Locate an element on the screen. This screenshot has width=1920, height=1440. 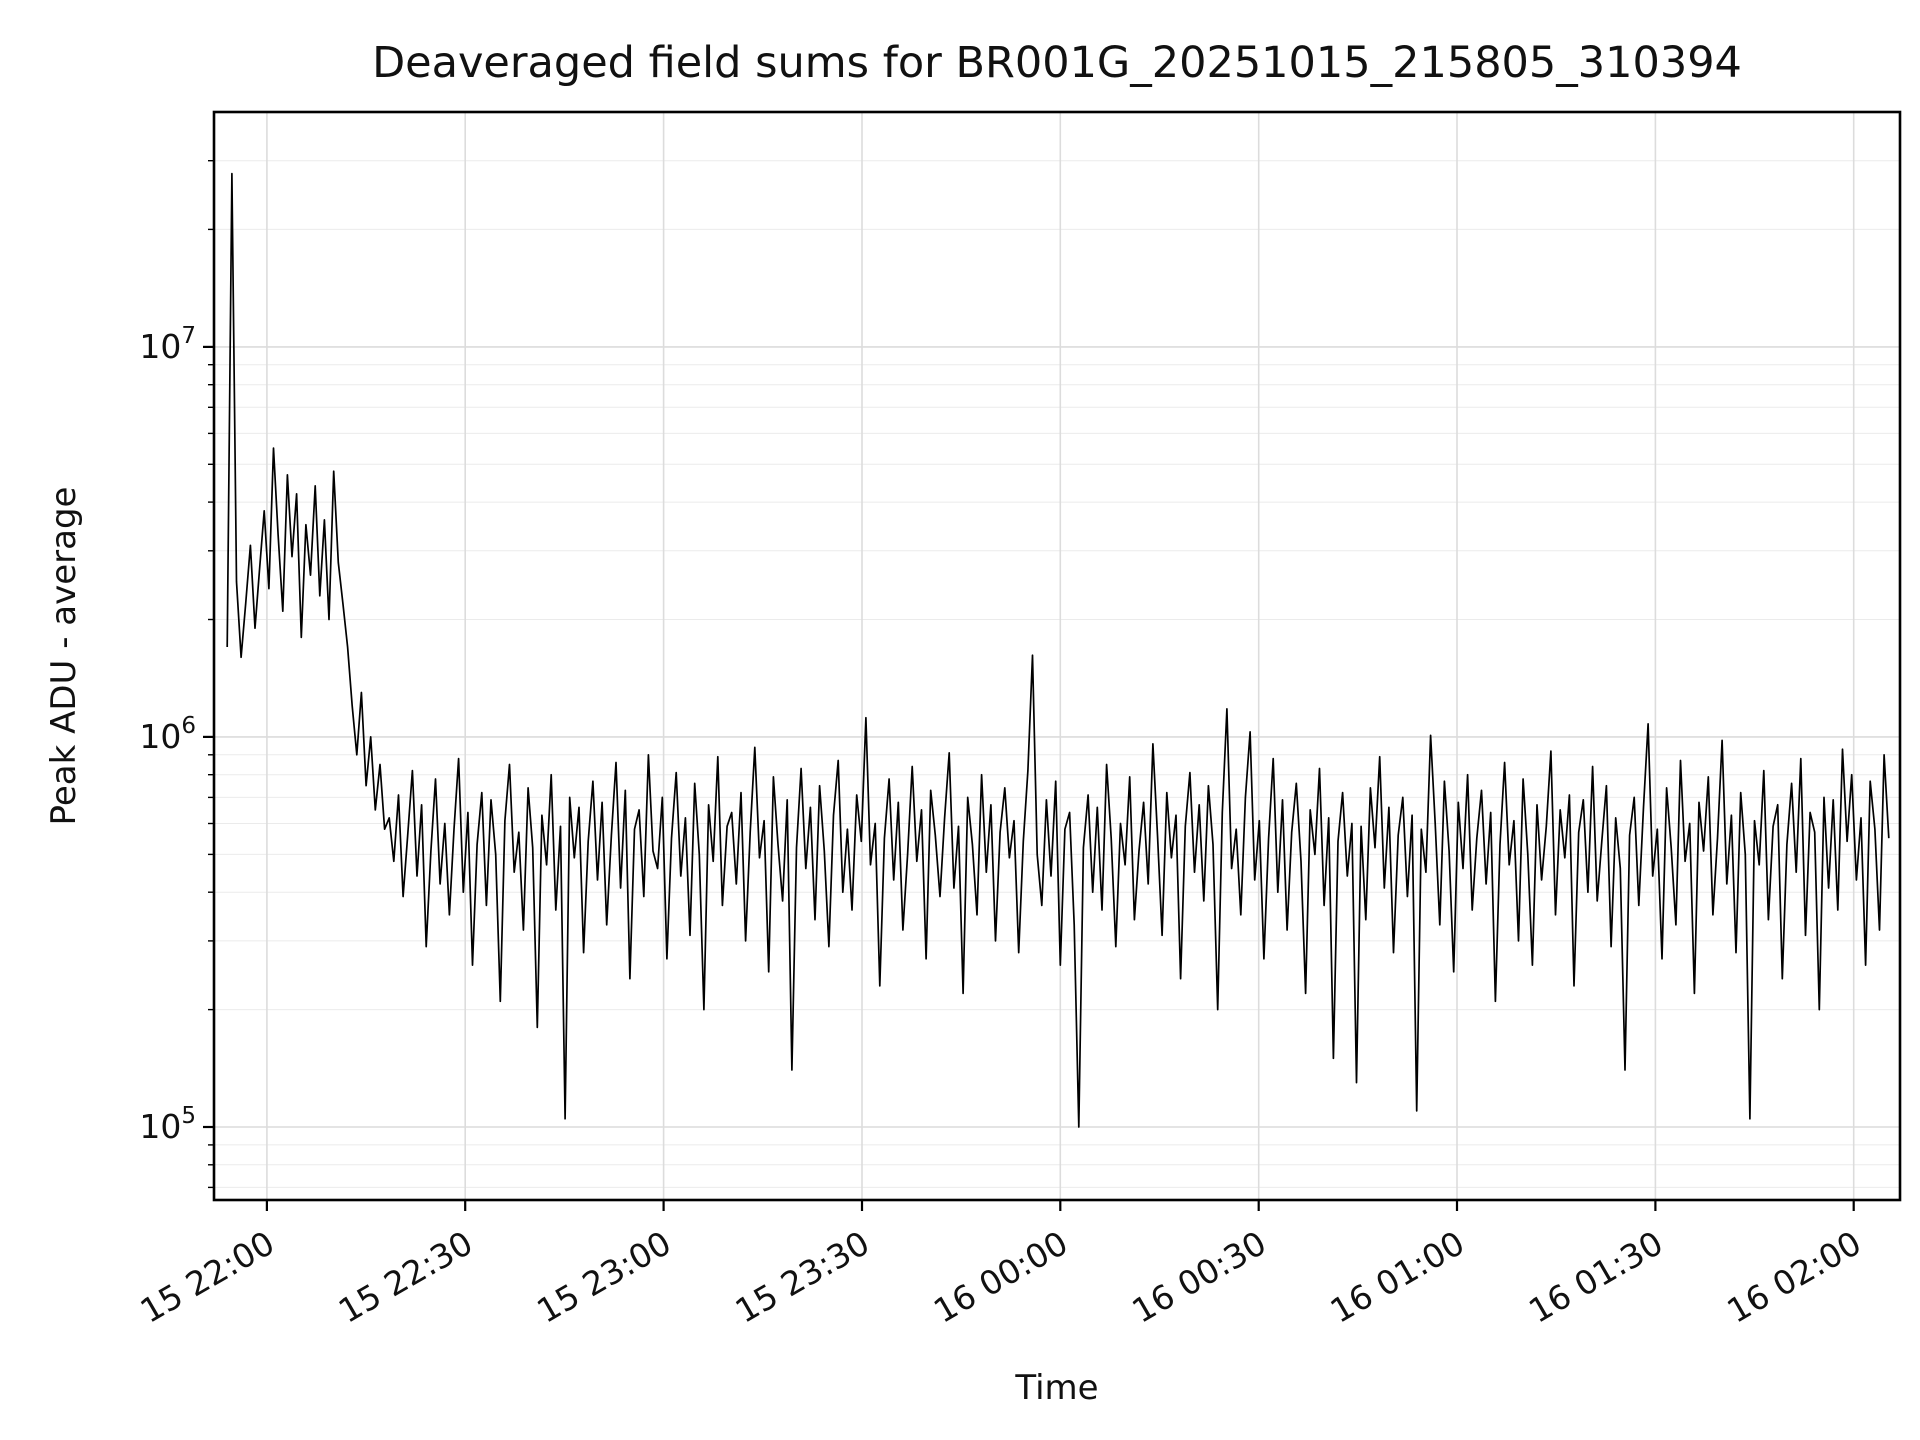
x-tick-label: 16 01:00 is located at coordinates (1397, 1277).